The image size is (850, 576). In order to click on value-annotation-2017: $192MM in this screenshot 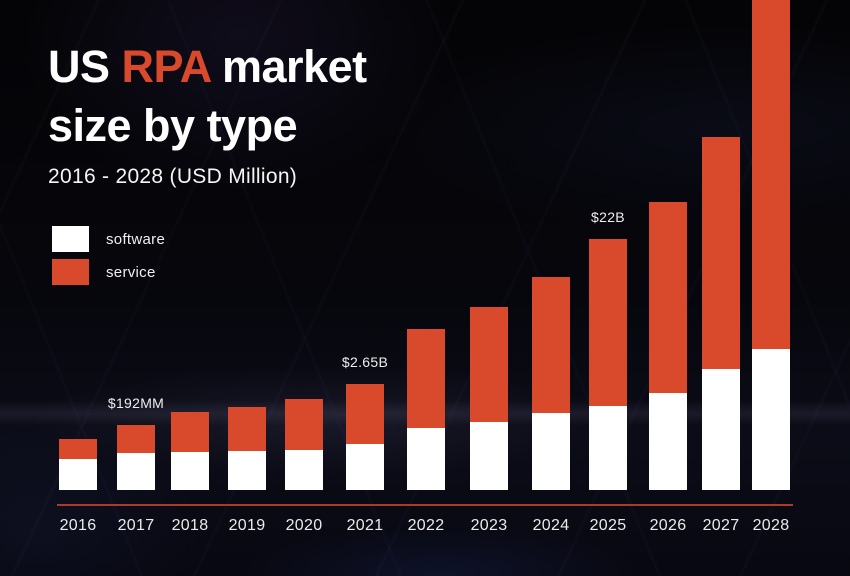, I will do `click(136, 403)`.